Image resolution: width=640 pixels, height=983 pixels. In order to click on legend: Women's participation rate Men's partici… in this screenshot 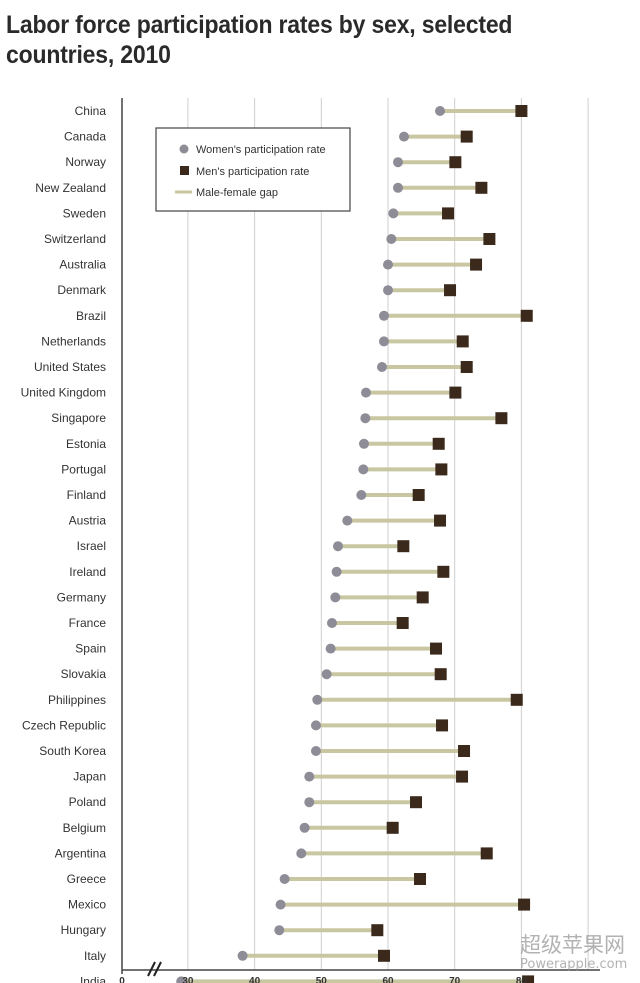, I will do `click(253, 169)`.